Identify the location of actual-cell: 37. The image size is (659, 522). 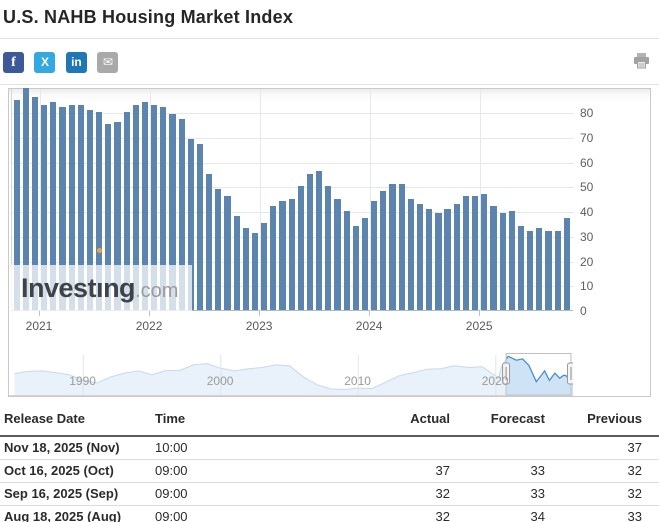
(370, 471).